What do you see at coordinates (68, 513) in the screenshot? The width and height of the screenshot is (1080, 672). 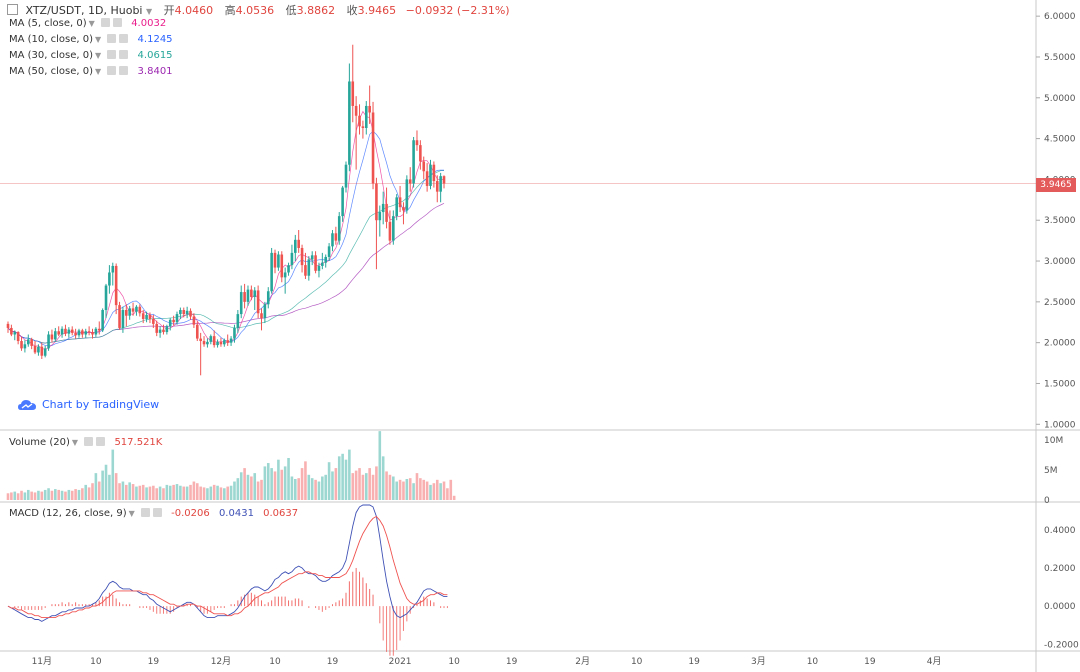 I see `macd-label: MACD (12, 26, close, 9)` at bounding box center [68, 513].